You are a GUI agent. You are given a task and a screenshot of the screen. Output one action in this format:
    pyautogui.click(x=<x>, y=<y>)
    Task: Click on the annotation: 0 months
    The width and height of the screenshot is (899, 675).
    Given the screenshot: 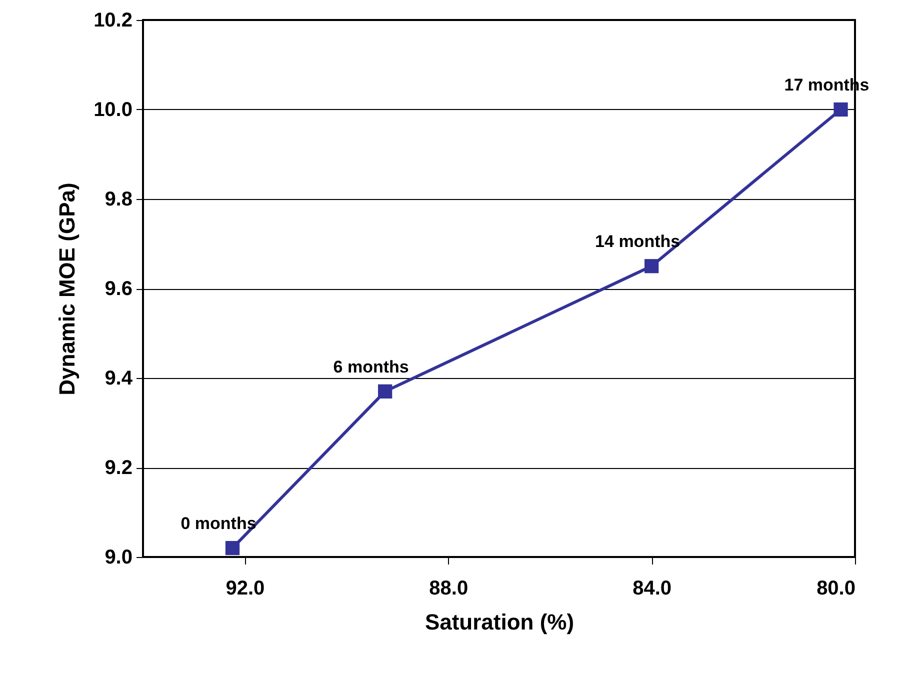 What is the action you would take?
    pyautogui.click(x=218, y=524)
    